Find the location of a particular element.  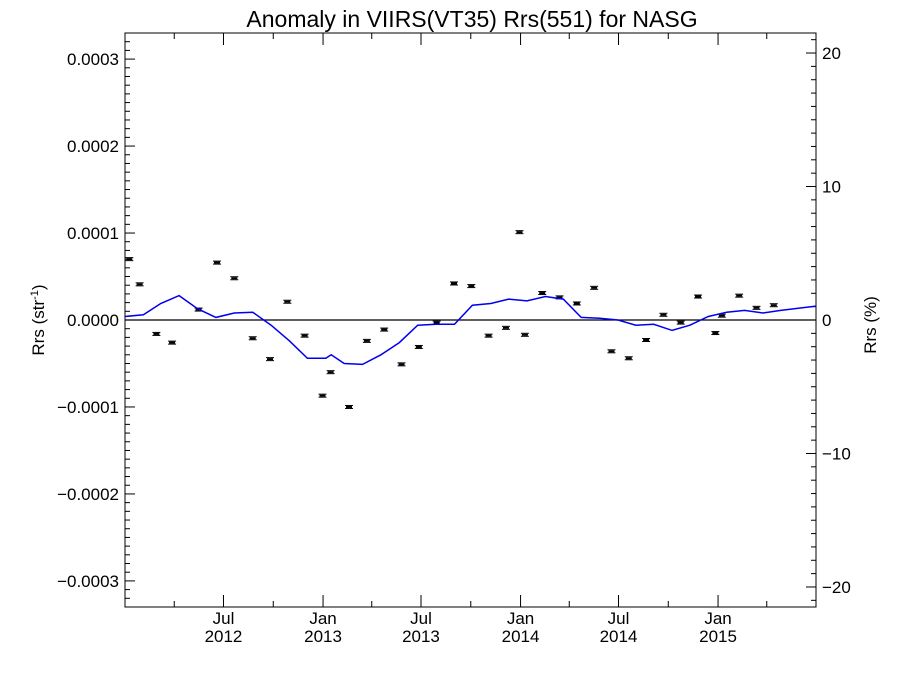

x-tick-label-year: 2015 is located at coordinates (718, 636).